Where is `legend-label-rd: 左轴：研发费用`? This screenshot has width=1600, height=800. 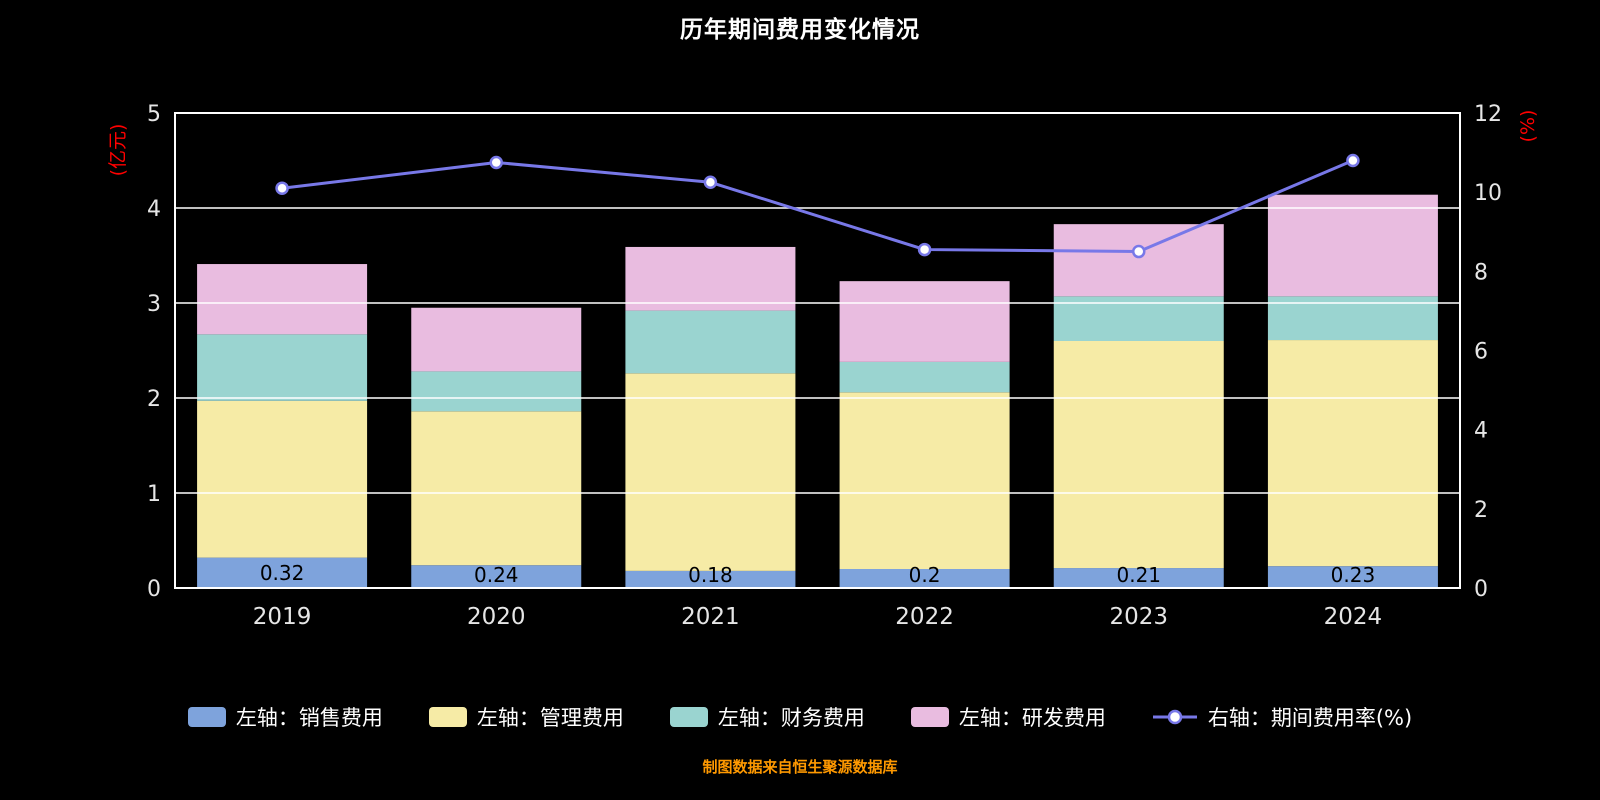
legend-label-rd: 左轴：研发费用 is located at coordinates (1032, 718).